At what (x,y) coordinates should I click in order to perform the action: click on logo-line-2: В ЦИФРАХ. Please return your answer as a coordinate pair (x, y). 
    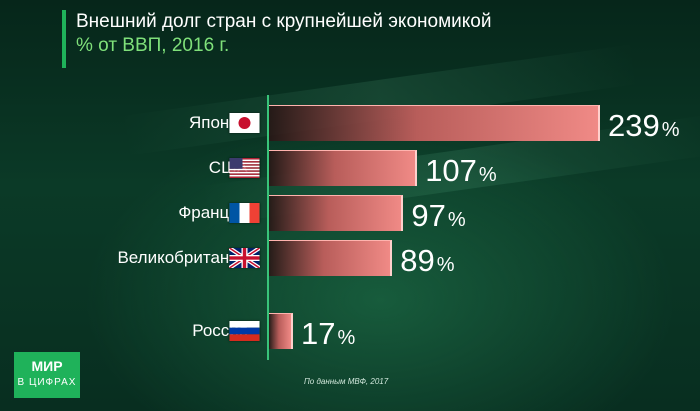
    Looking at the image, I should click on (47, 382).